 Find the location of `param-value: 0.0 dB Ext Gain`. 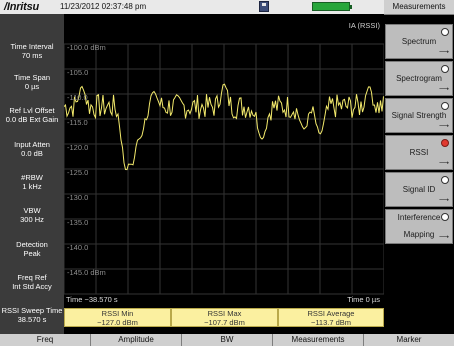

param-value: 0.0 dB Ext Gain is located at coordinates (32, 119).